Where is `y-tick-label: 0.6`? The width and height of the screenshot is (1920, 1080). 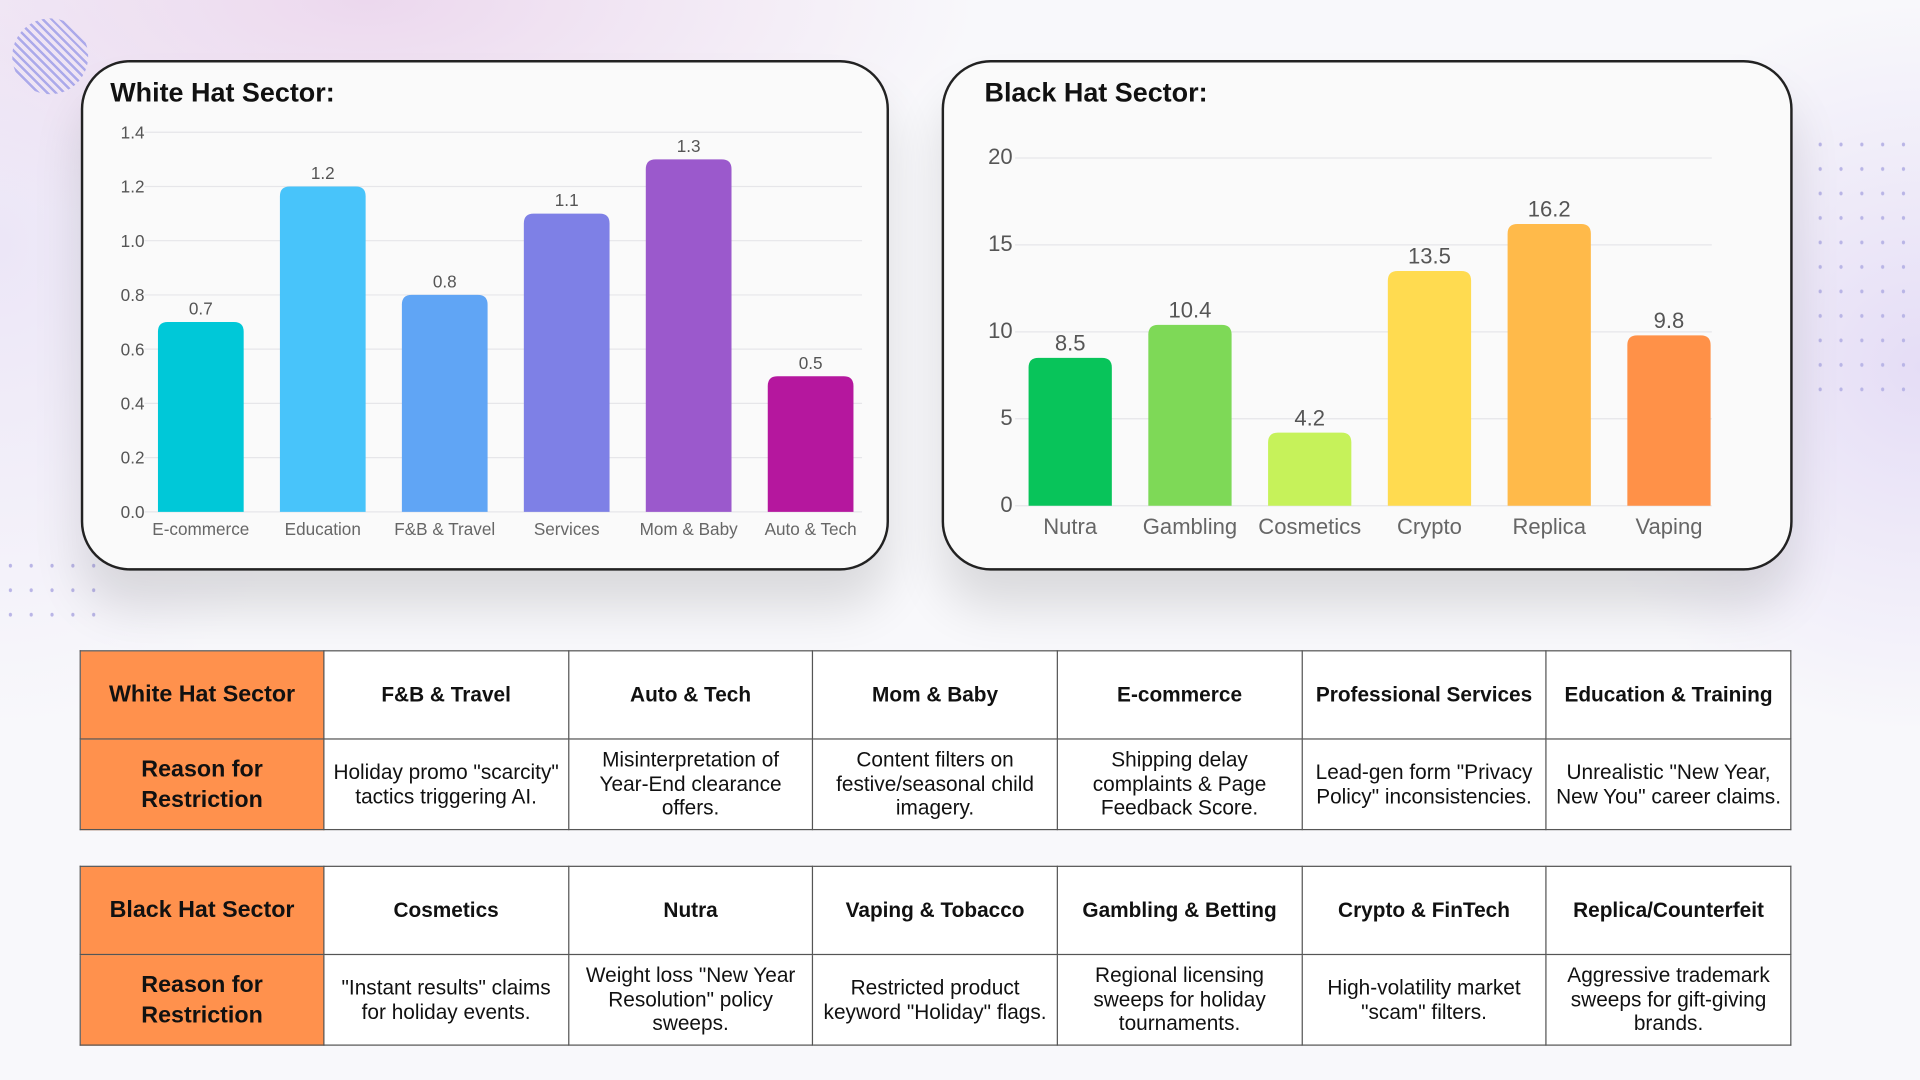
y-tick-label: 0.6 is located at coordinates (133, 349).